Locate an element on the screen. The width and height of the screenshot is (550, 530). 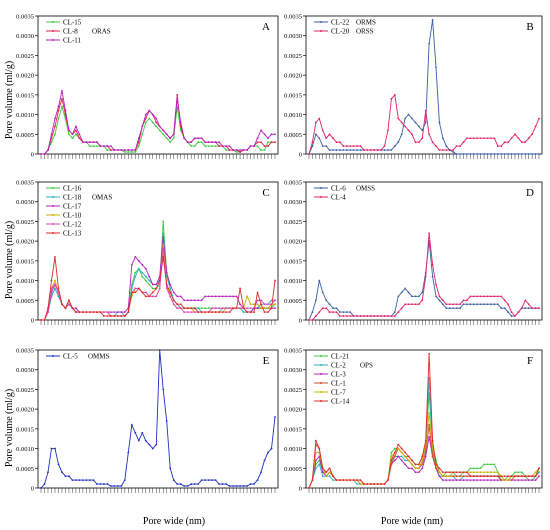
legend-label: CL-15 is located at coordinates (72, 23).